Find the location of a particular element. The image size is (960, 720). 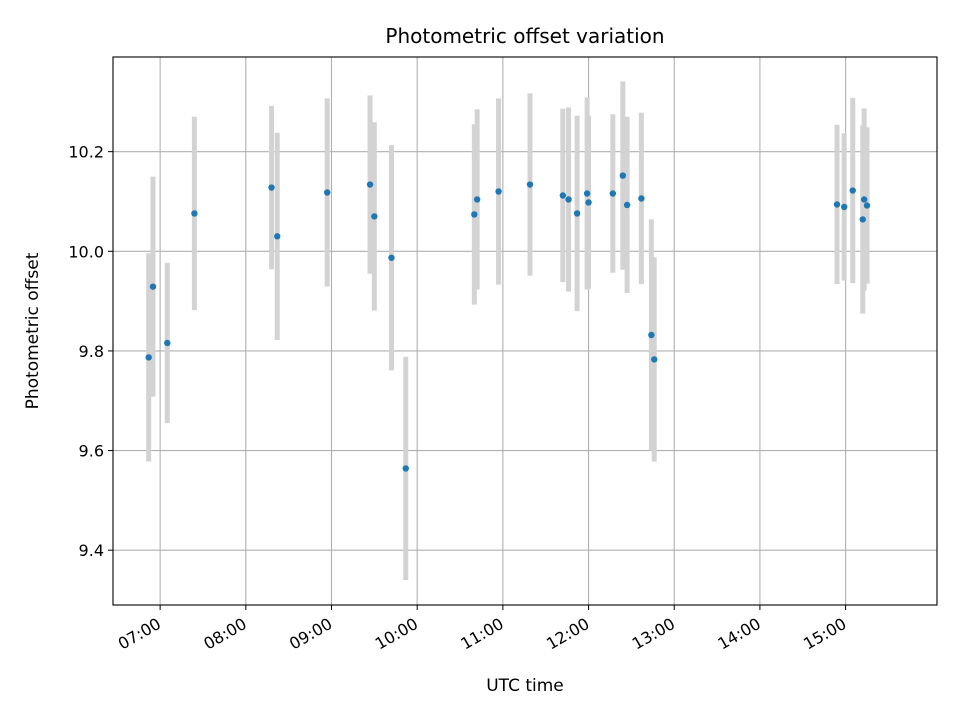

y-tick-label: 9.6 is located at coordinates (91, 451).